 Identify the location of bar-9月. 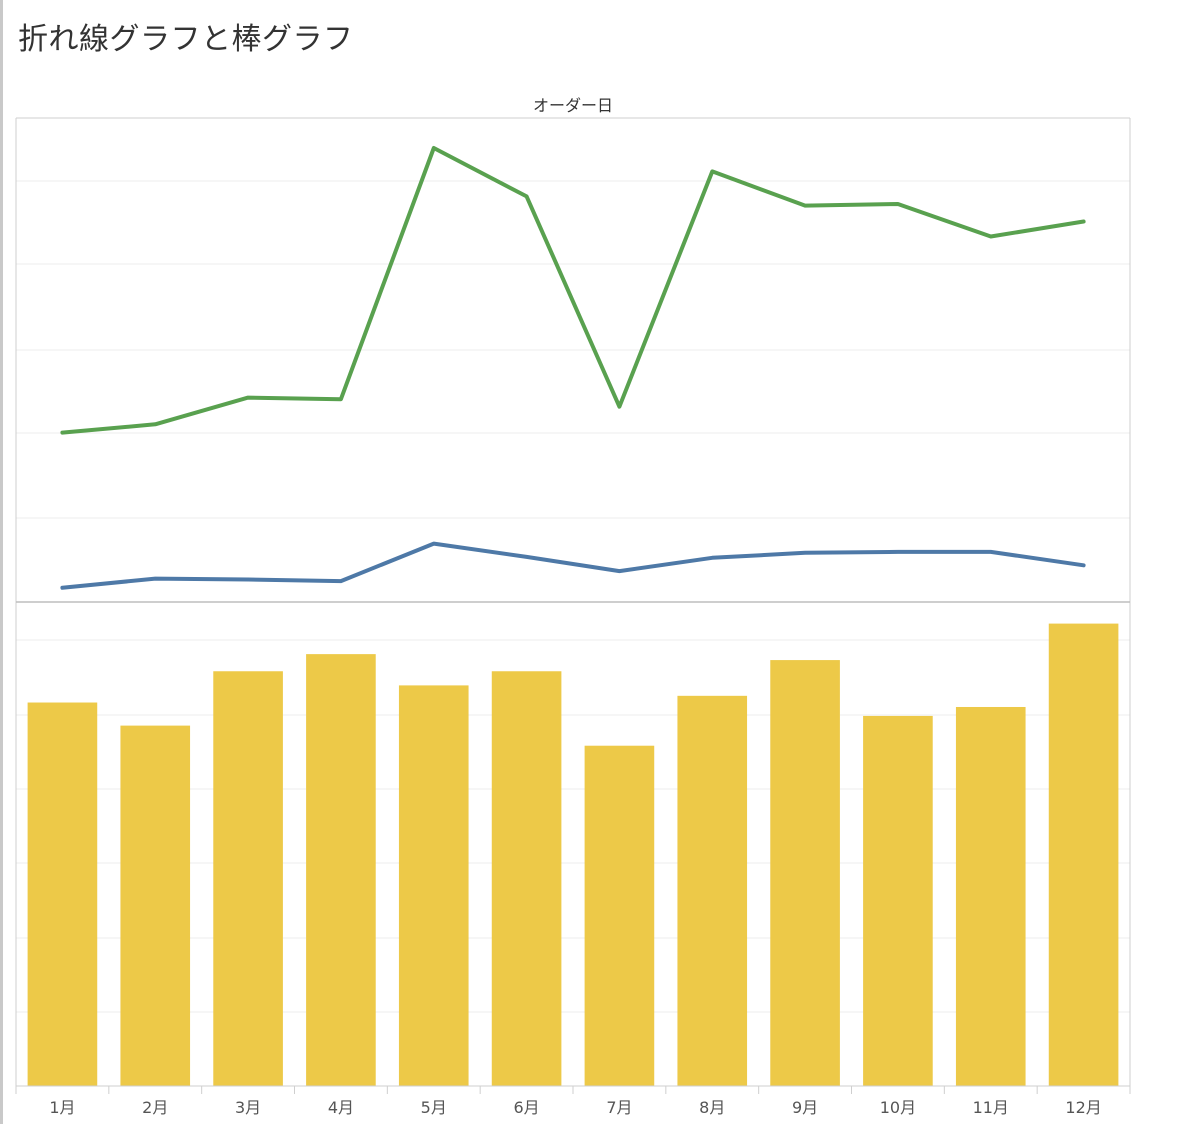
(805, 873).